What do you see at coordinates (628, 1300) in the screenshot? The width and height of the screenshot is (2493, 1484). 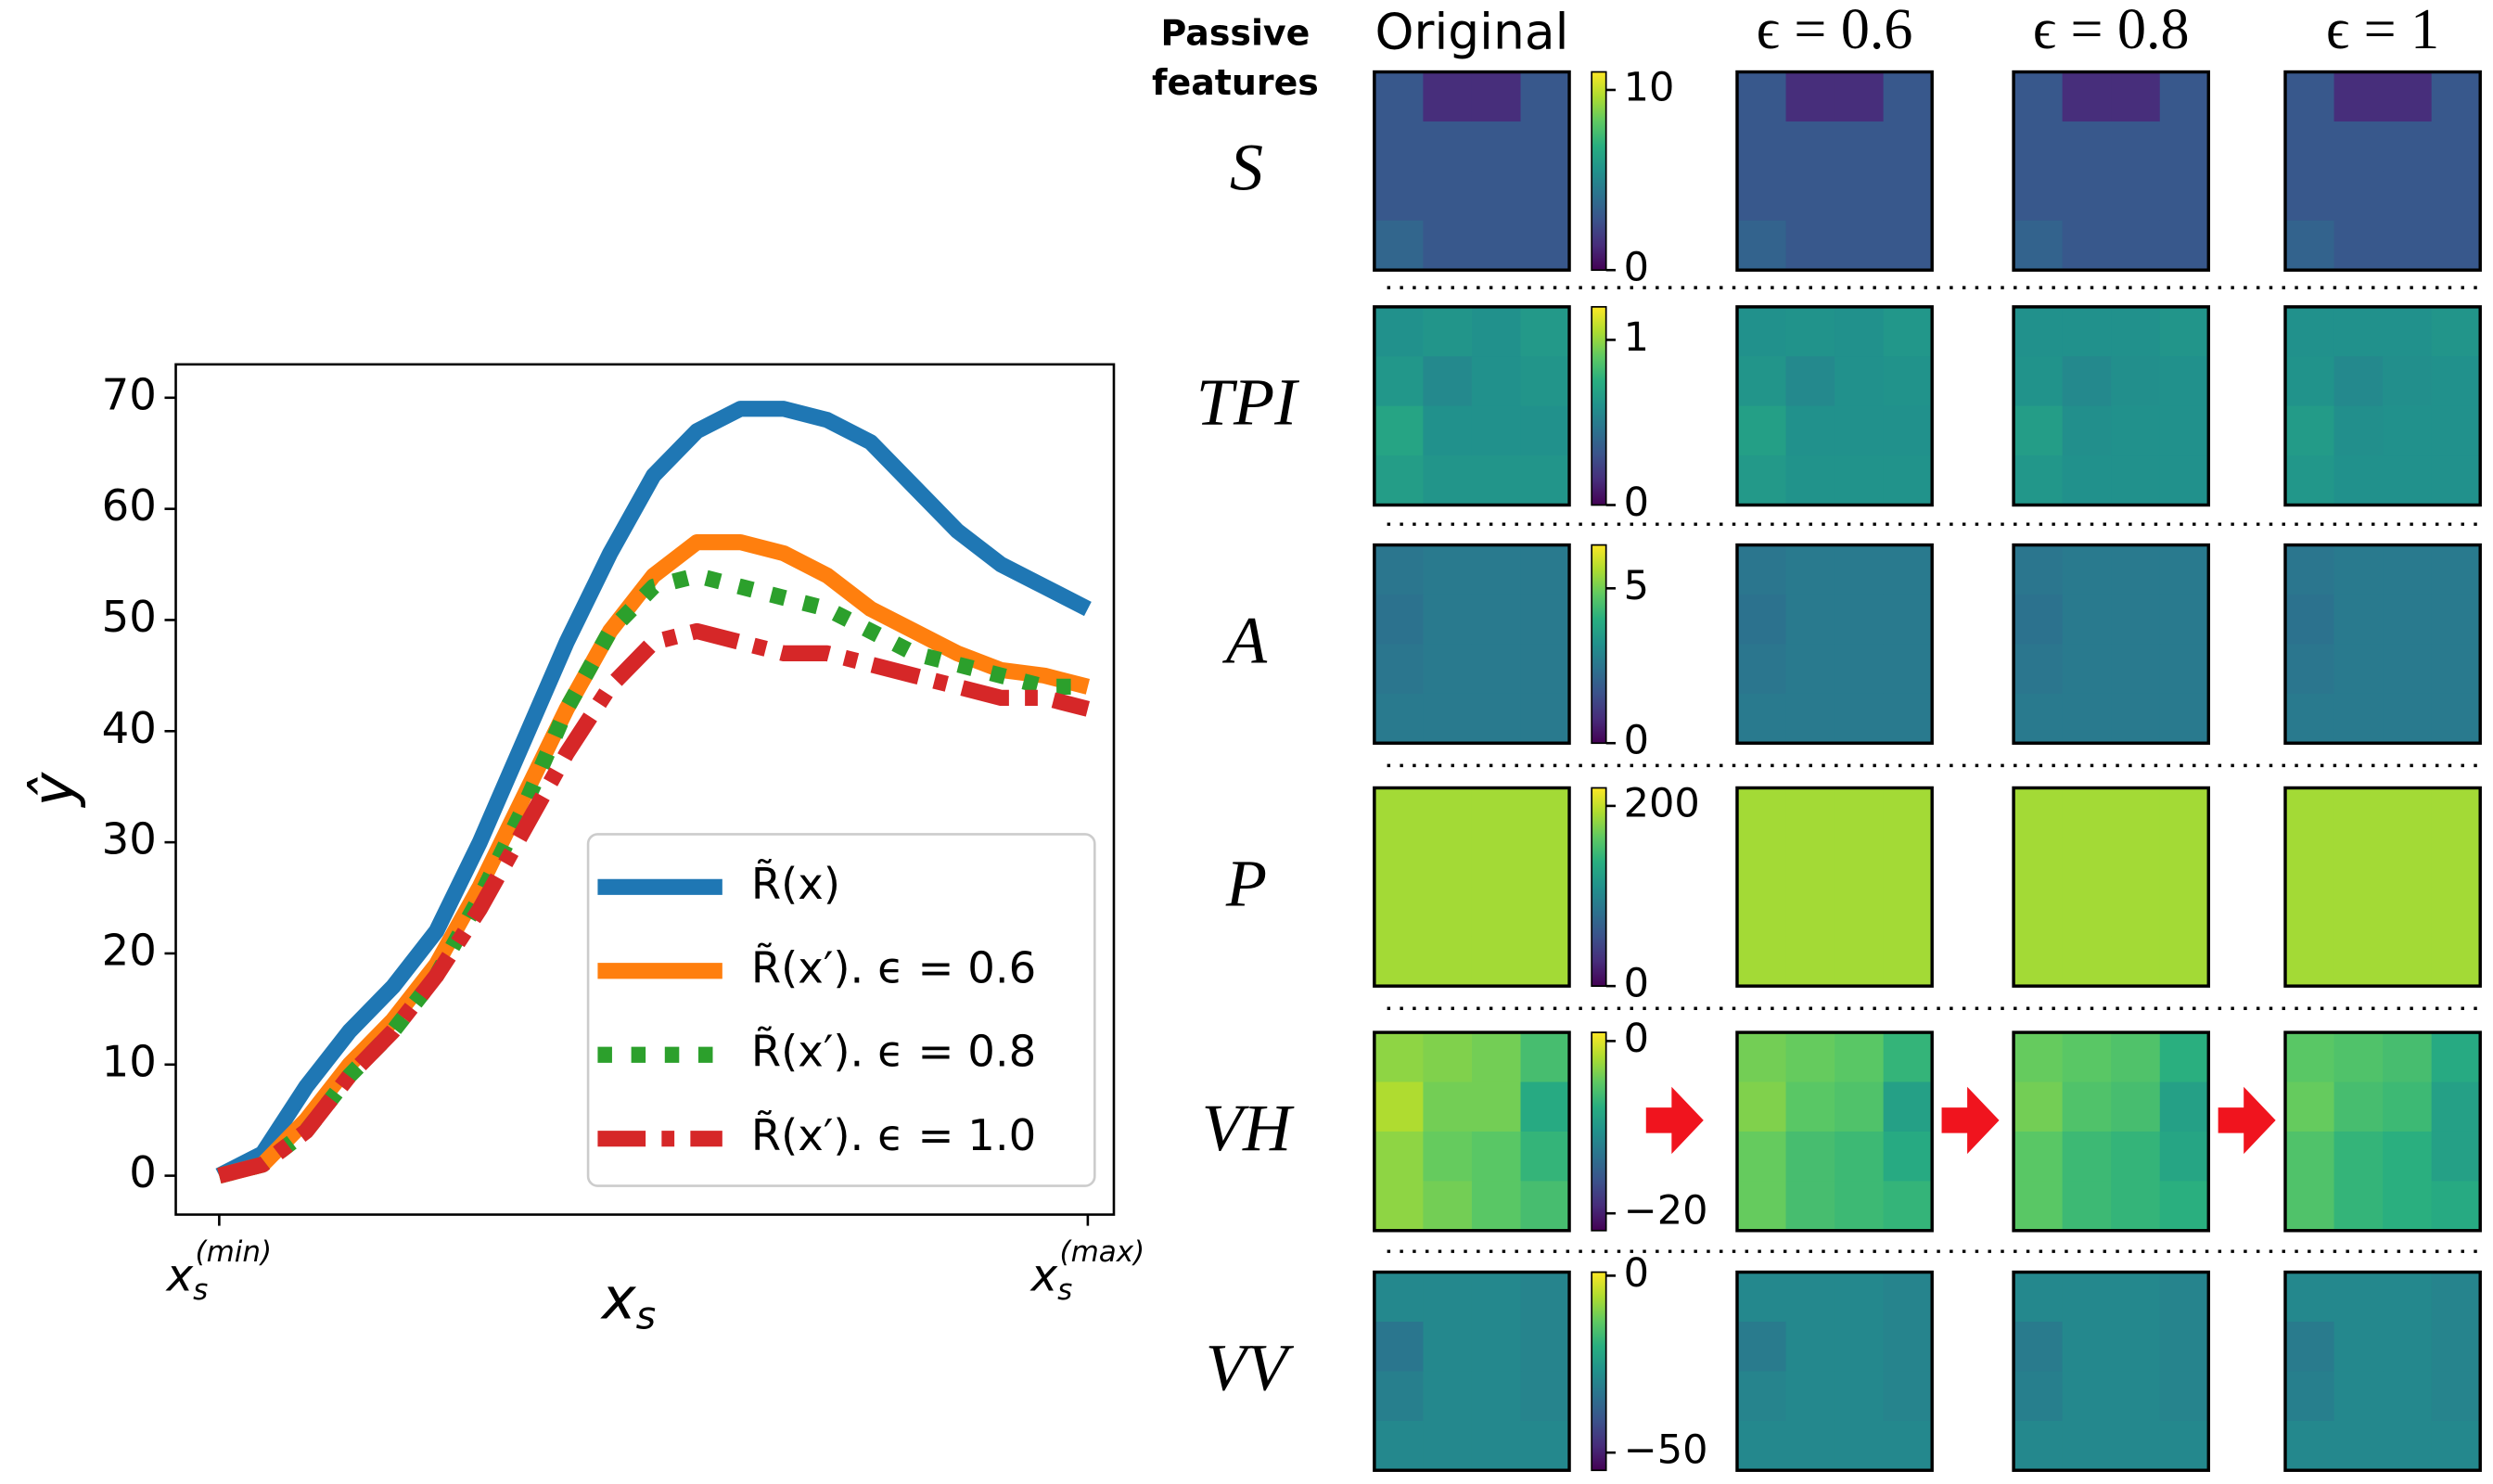 I see `x-axis-label: xs` at bounding box center [628, 1300].